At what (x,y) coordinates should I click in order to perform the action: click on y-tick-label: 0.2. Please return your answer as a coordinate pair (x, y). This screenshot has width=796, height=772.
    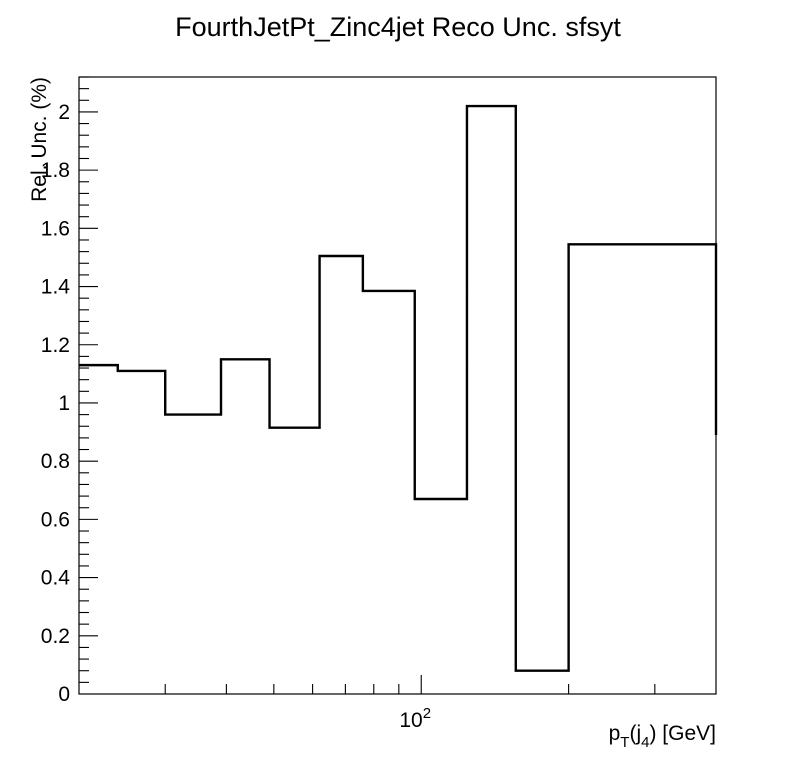
    Looking at the image, I should click on (55, 636).